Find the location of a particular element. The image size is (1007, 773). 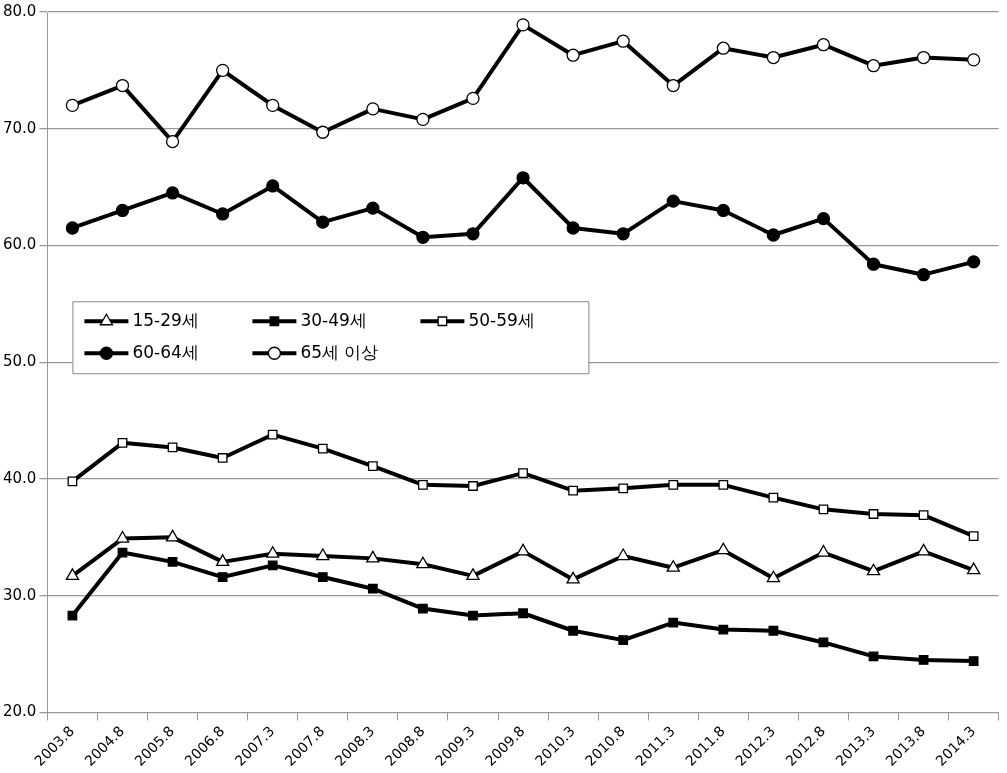

legend-label: 65세 이상 is located at coordinates (339, 351).